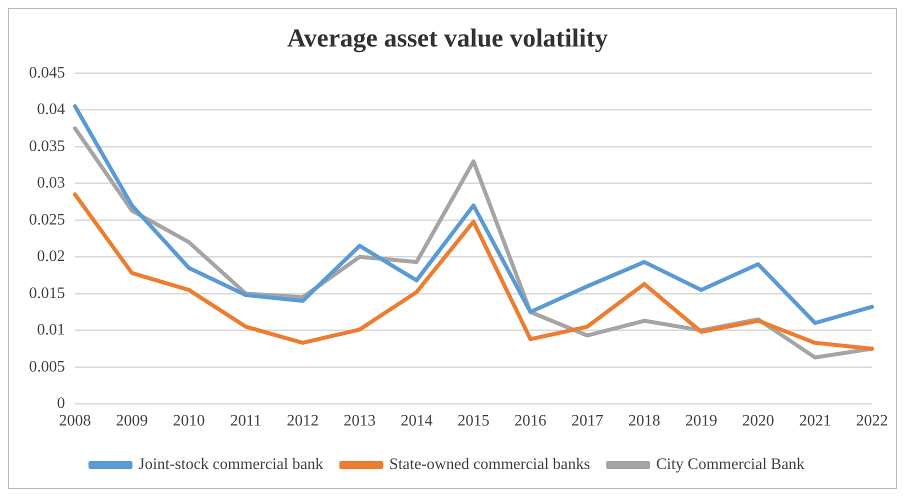 This screenshot has height=497, width=905. What do you see at coordinates (47, 73) in the screenshot?
I see `y-tick-label: 0.045` at bounding box center [47, 73].